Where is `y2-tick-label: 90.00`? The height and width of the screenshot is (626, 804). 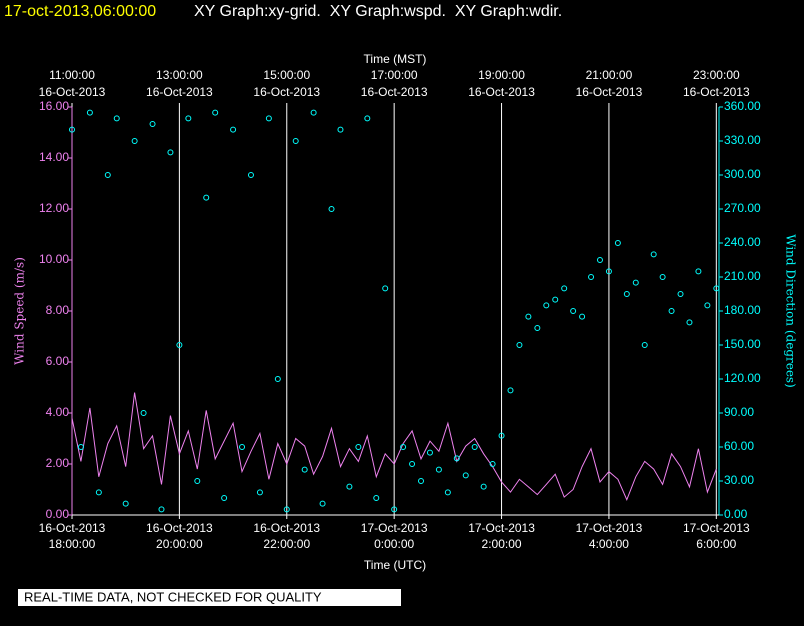 y2-tick-label: 90.00 is located at coordinates (739, 412).